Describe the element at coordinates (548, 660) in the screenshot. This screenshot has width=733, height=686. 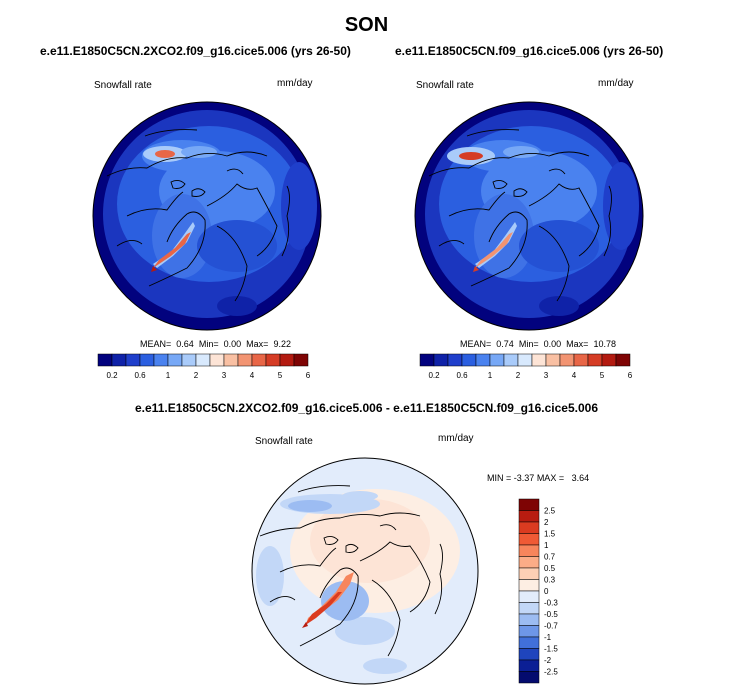
I see `colorbar-tick-label: -2` at that location.